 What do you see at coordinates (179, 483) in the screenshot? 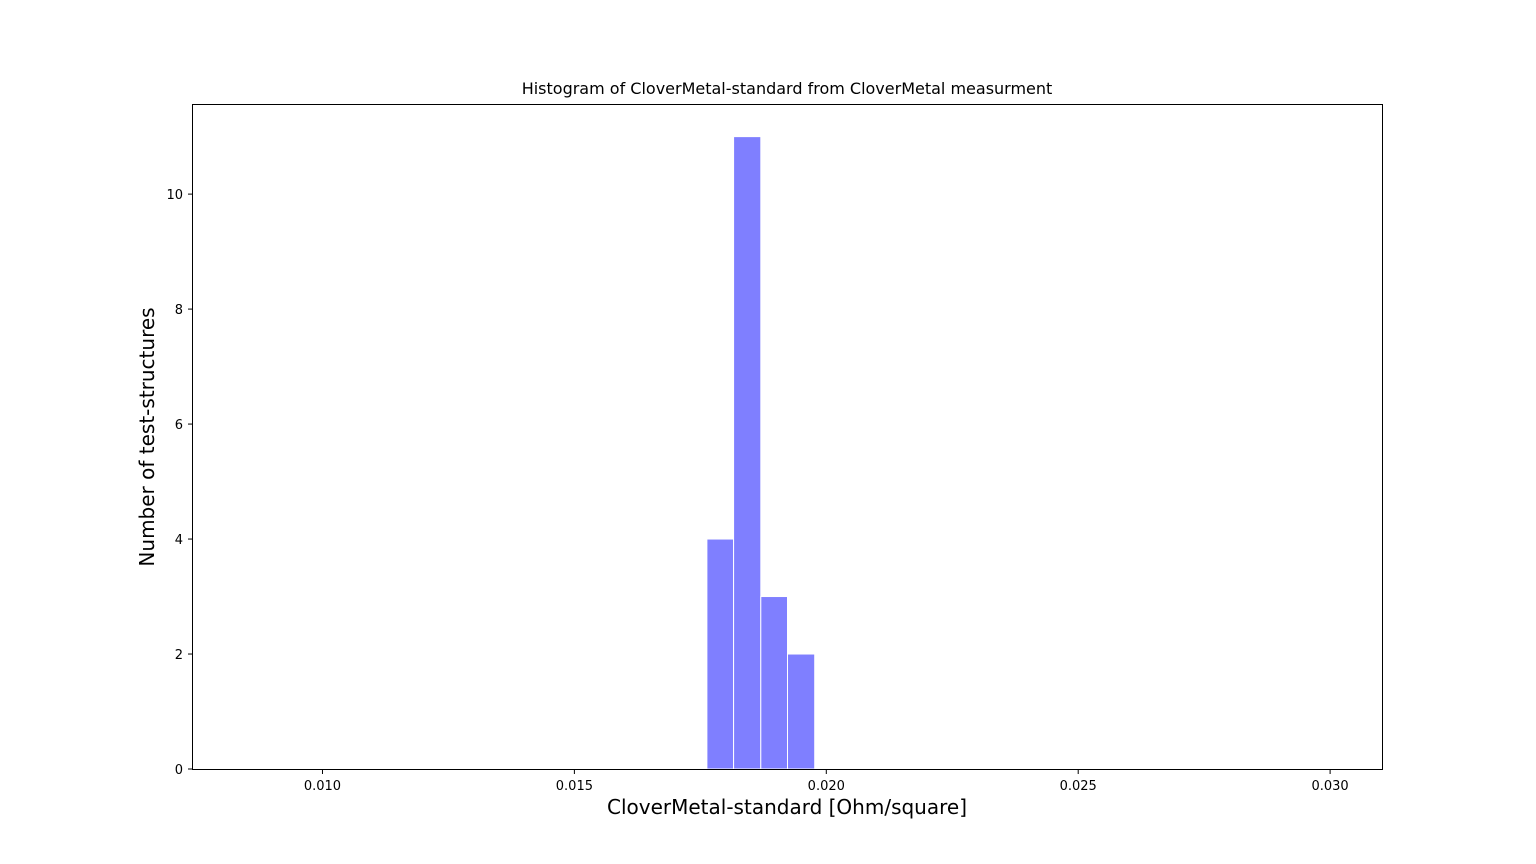
I see `y-axis-ticks: 0 2 4 6 8 10` at bounding box center [179, 483].